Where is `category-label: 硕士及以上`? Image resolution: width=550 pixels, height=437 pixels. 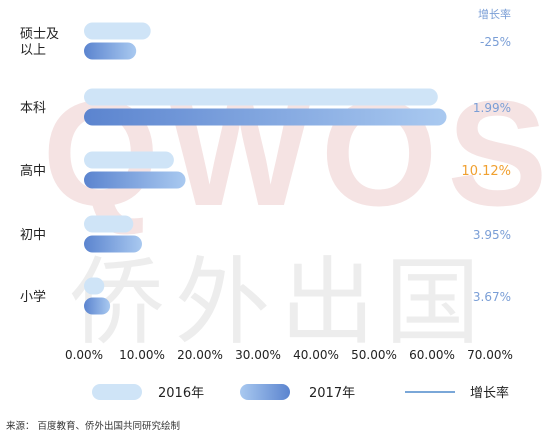
category-label: 硕士及以上 is located at coordinates (39, 42).